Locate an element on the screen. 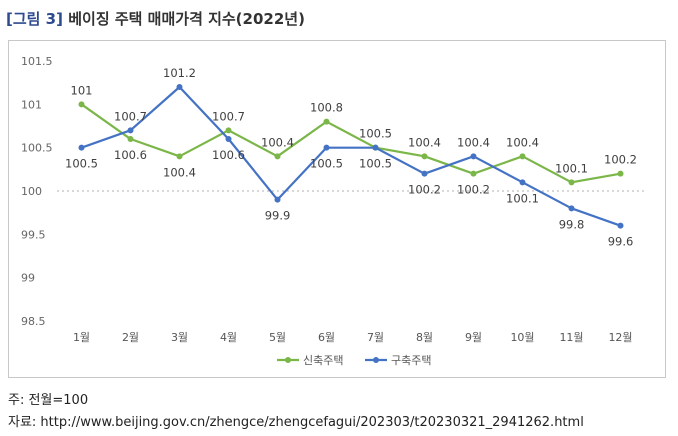  data-label-series-2: 100.2 is located at coordinates (424, 190).